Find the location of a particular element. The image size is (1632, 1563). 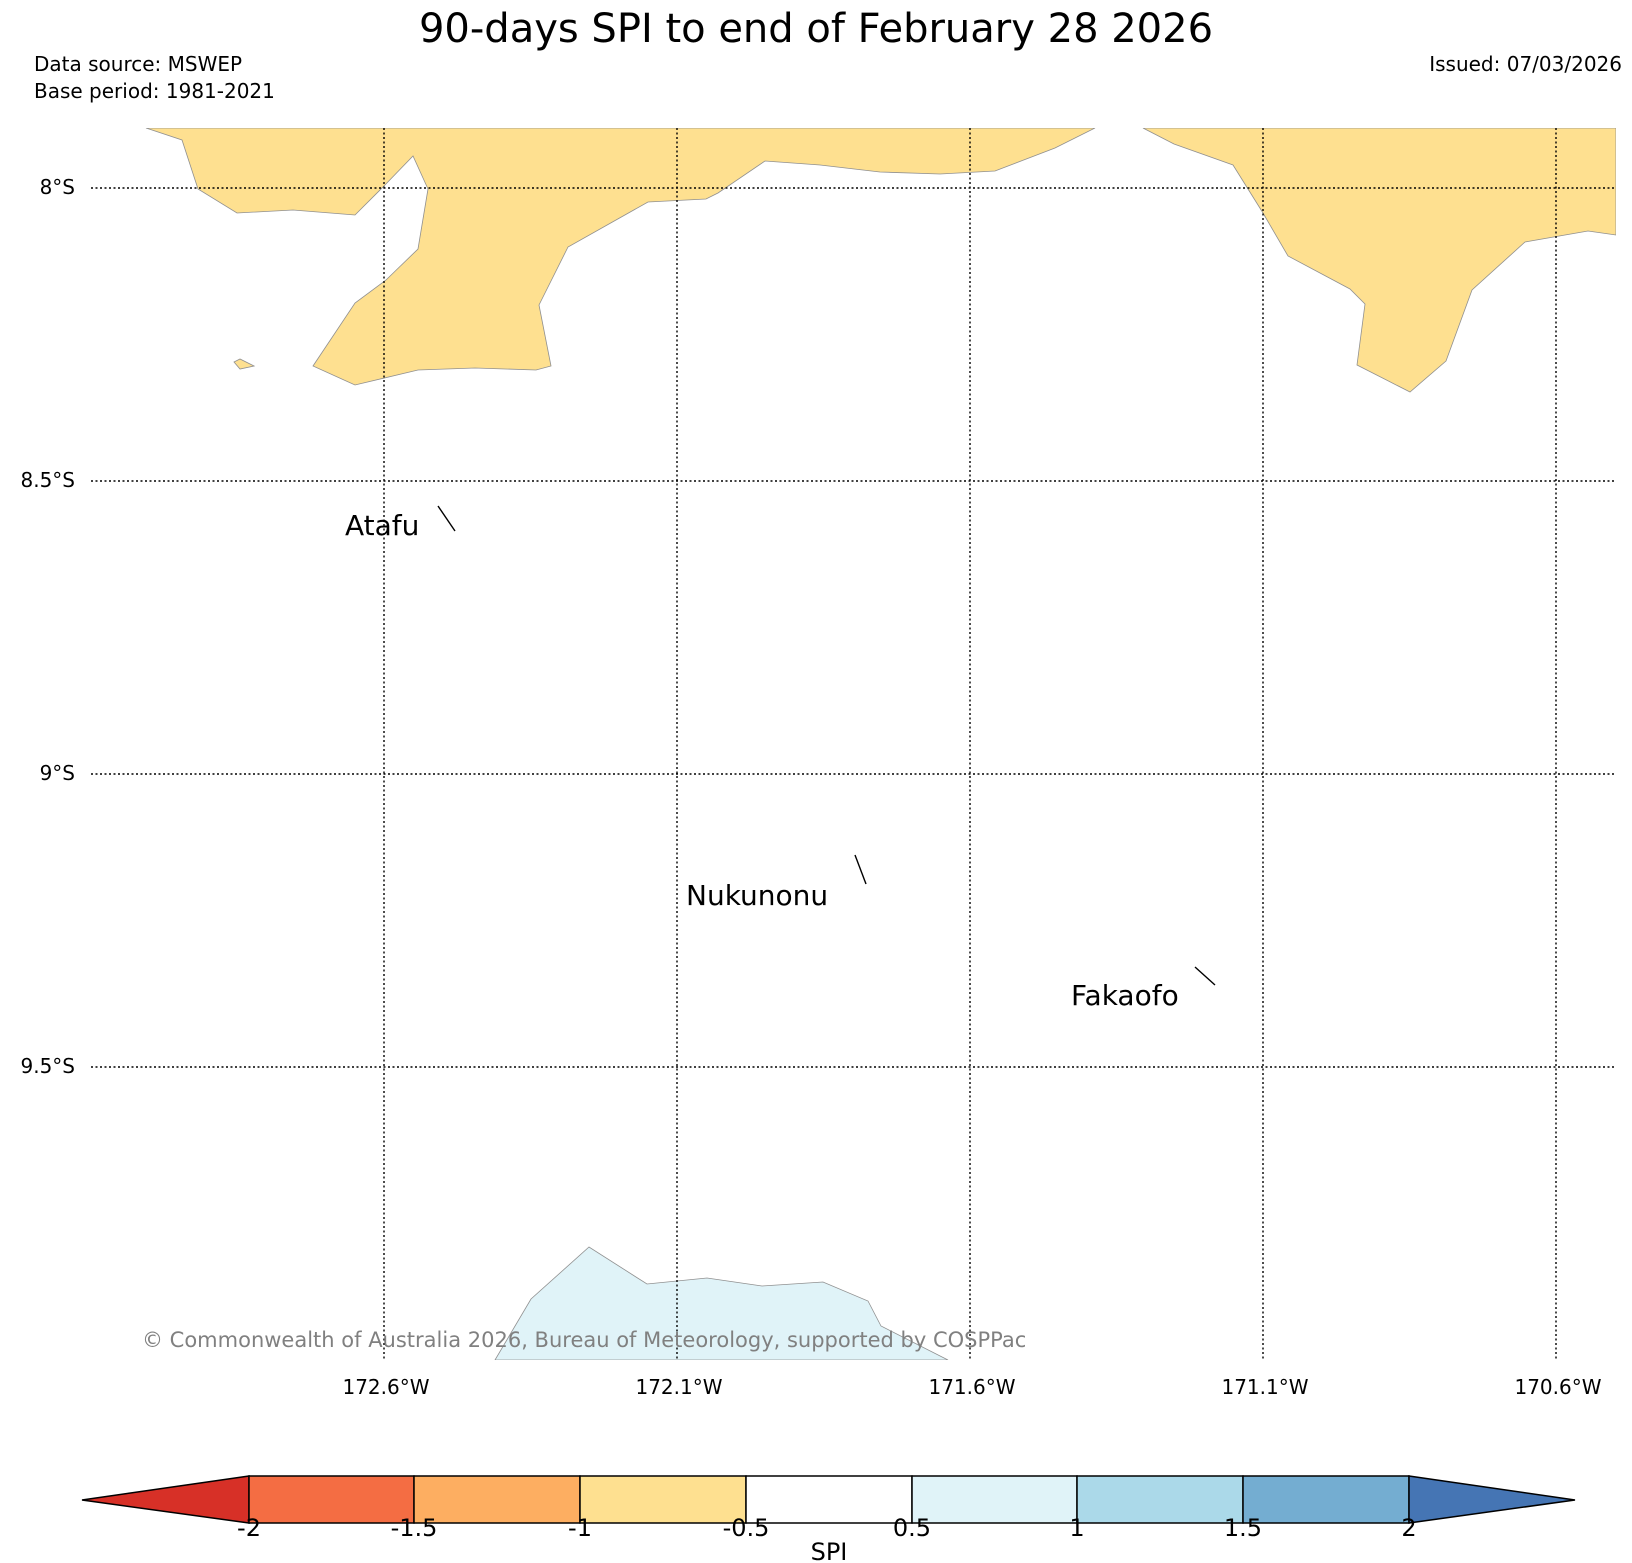

colorbar-tick-label: -2 is located at coordinates (249, 1528).